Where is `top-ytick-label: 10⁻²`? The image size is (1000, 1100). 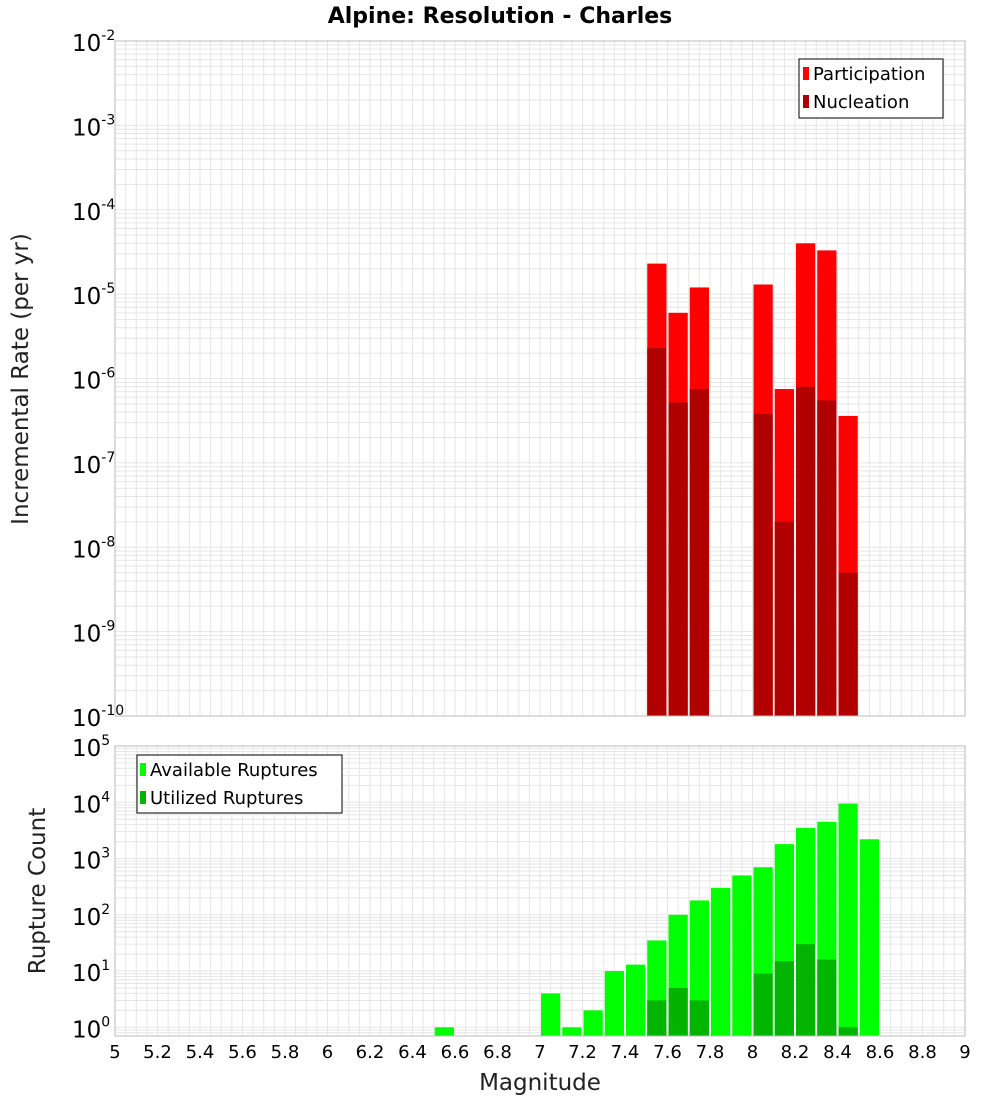
top-ytick-label: 10⁻² is located at coordinates (93, 42).